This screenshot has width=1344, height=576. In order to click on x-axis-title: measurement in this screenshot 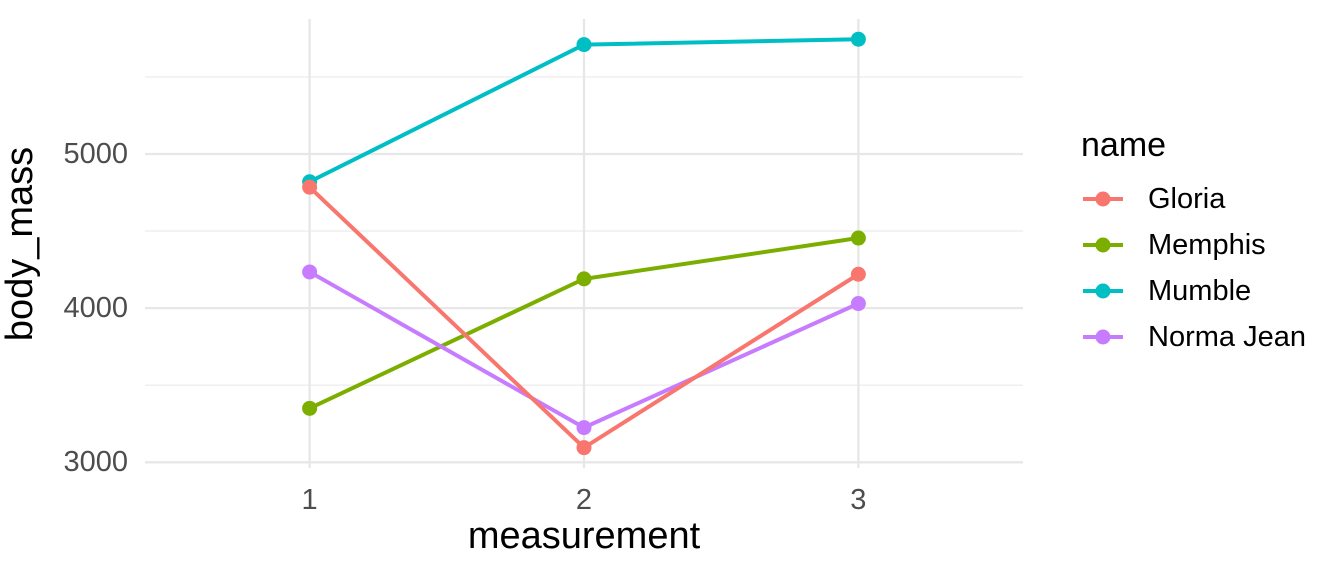, I will do `click(584, 536)`.